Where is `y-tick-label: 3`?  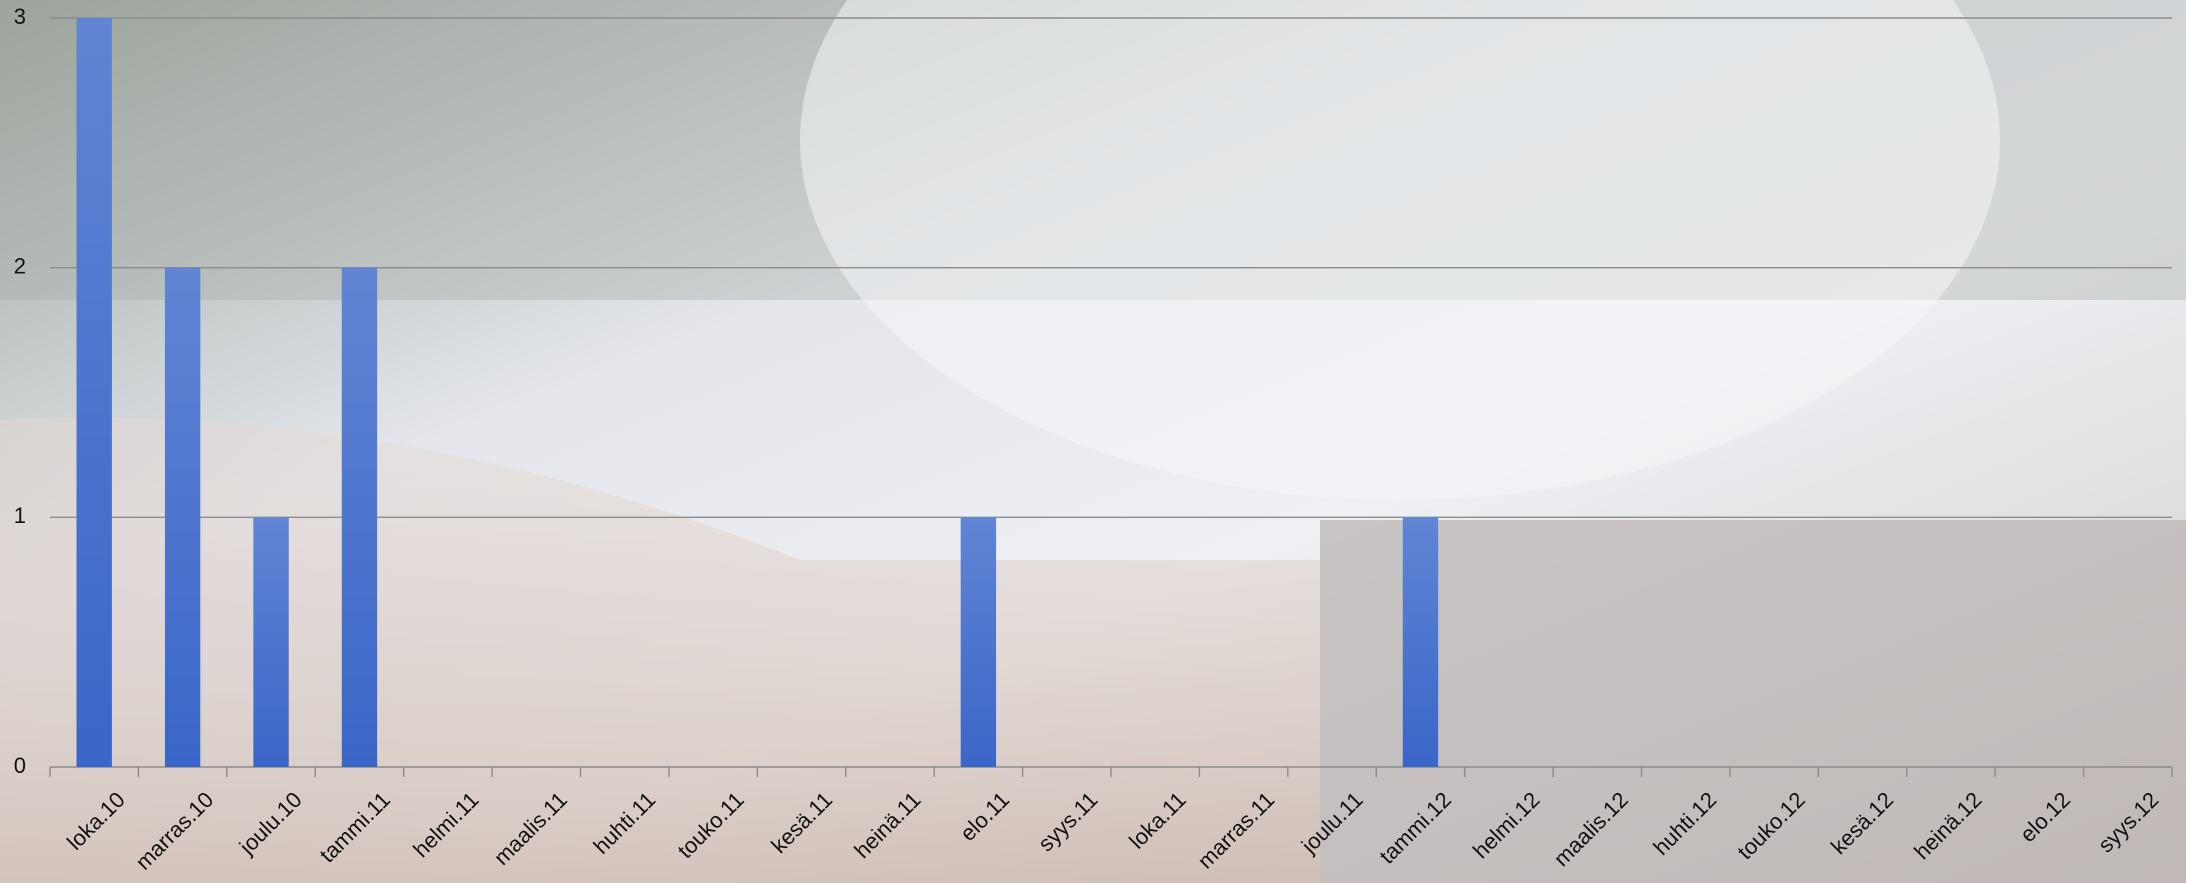 y-tick-label: 3 is located at coordinates (20, 16).